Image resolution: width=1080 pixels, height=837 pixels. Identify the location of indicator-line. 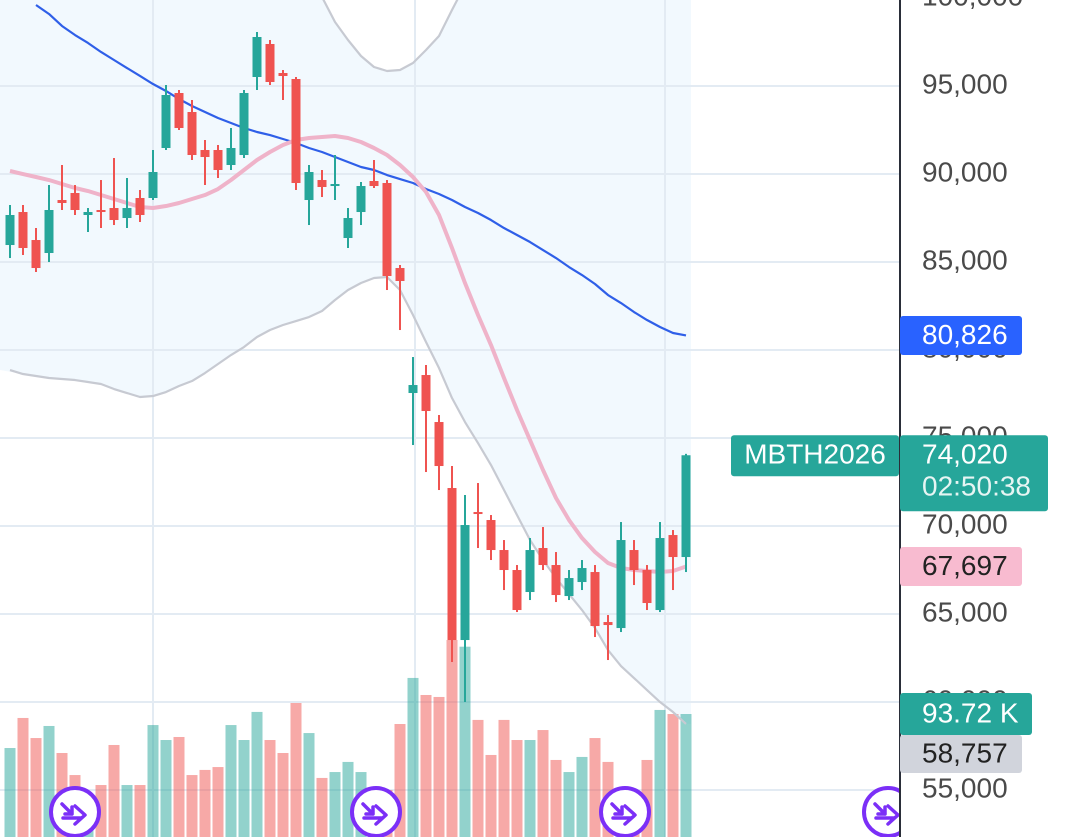
(390, 36).